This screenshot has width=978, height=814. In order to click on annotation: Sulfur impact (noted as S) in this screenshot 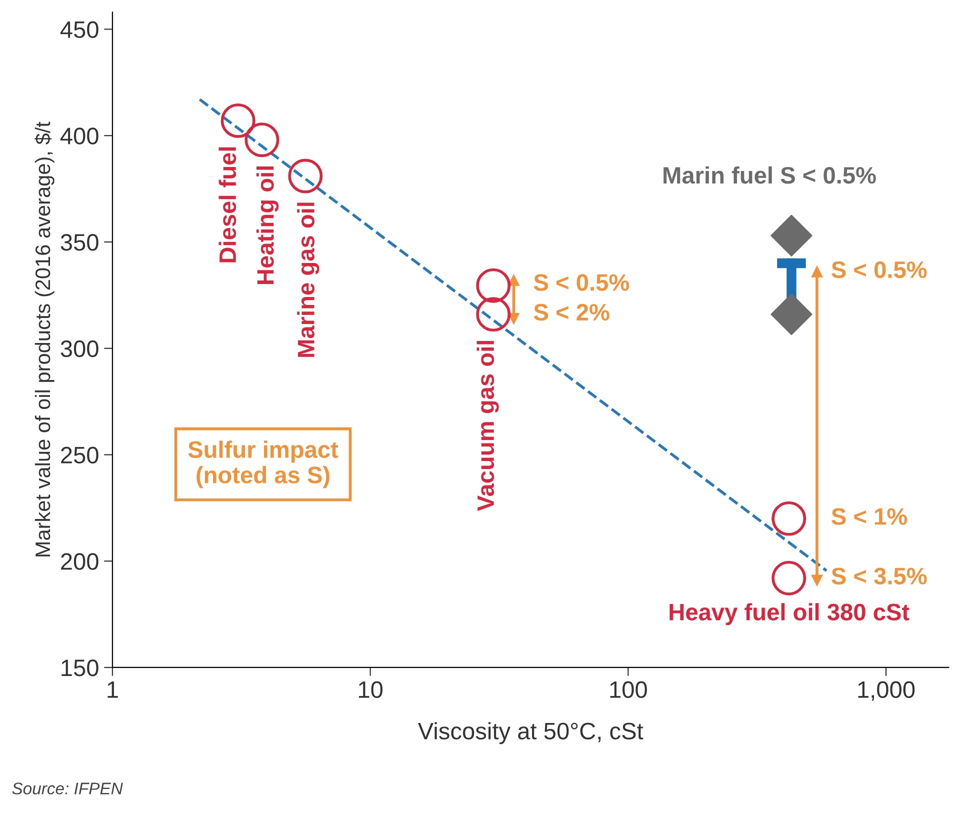, I will do `click(263, 464)`.